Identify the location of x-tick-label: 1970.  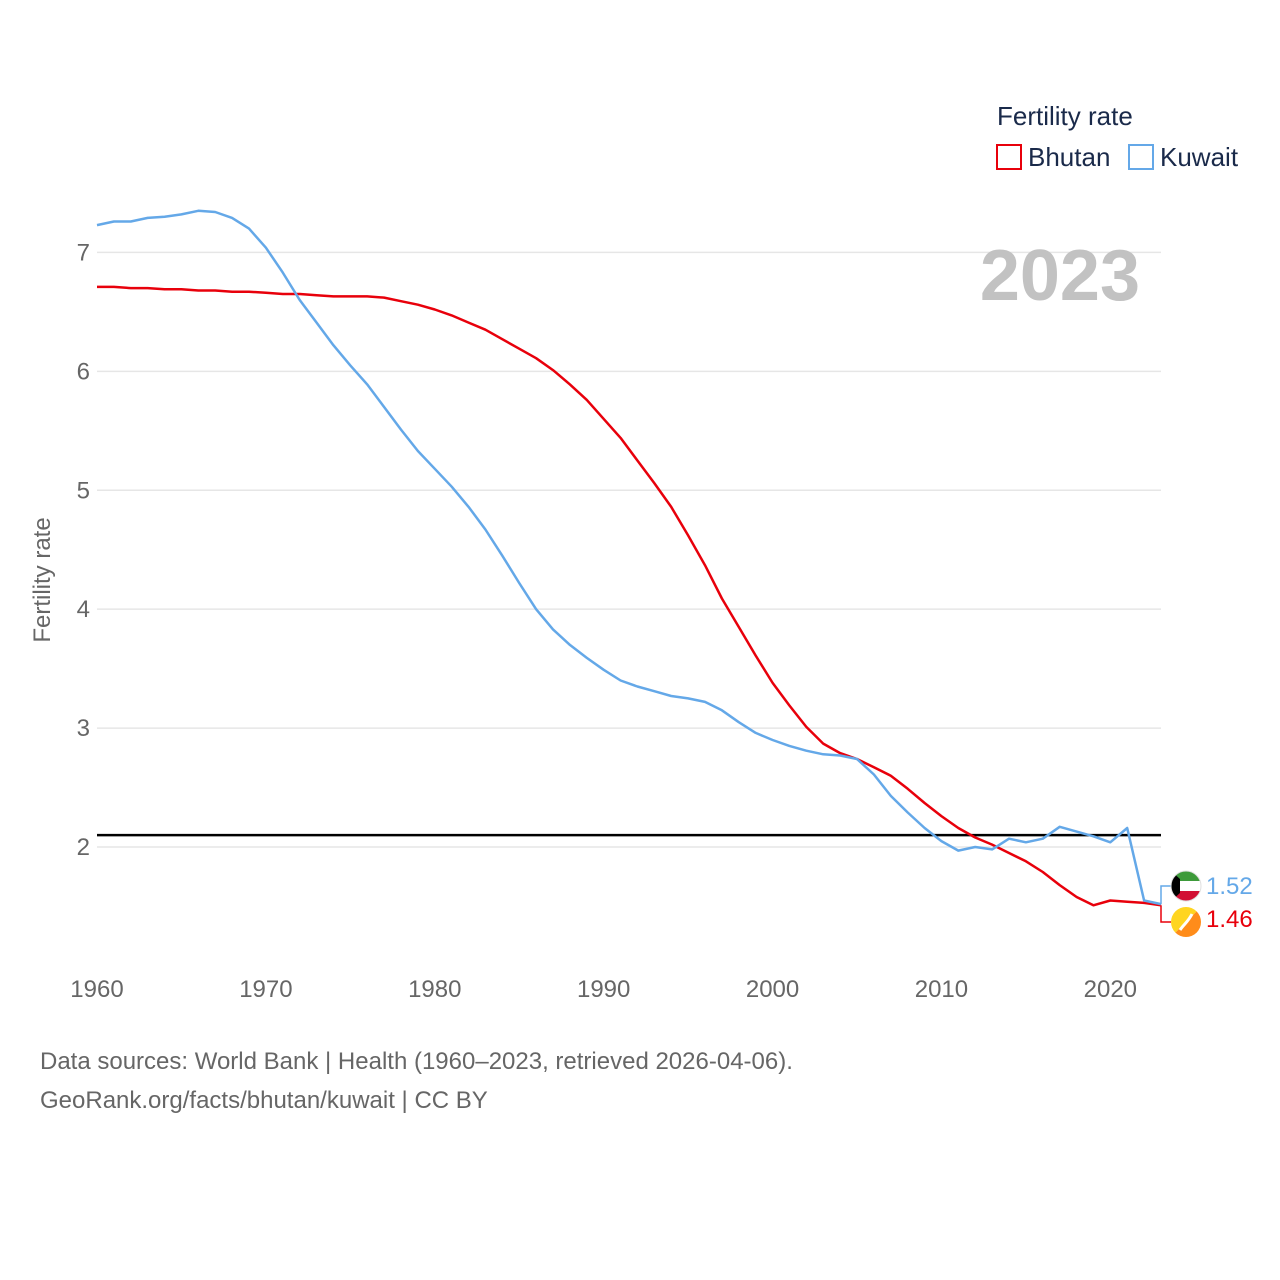
(265, 989).